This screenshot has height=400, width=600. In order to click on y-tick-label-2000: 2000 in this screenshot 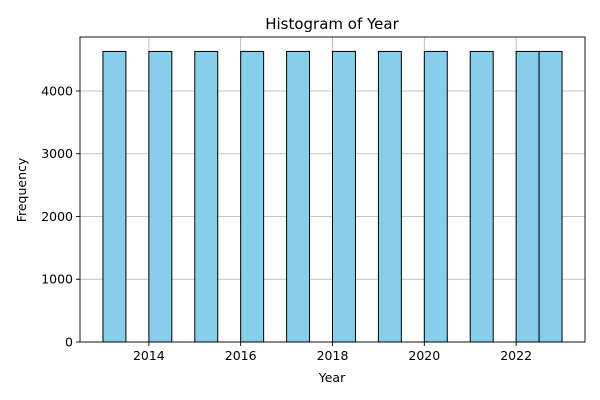, I will do `click(57, 216)`.